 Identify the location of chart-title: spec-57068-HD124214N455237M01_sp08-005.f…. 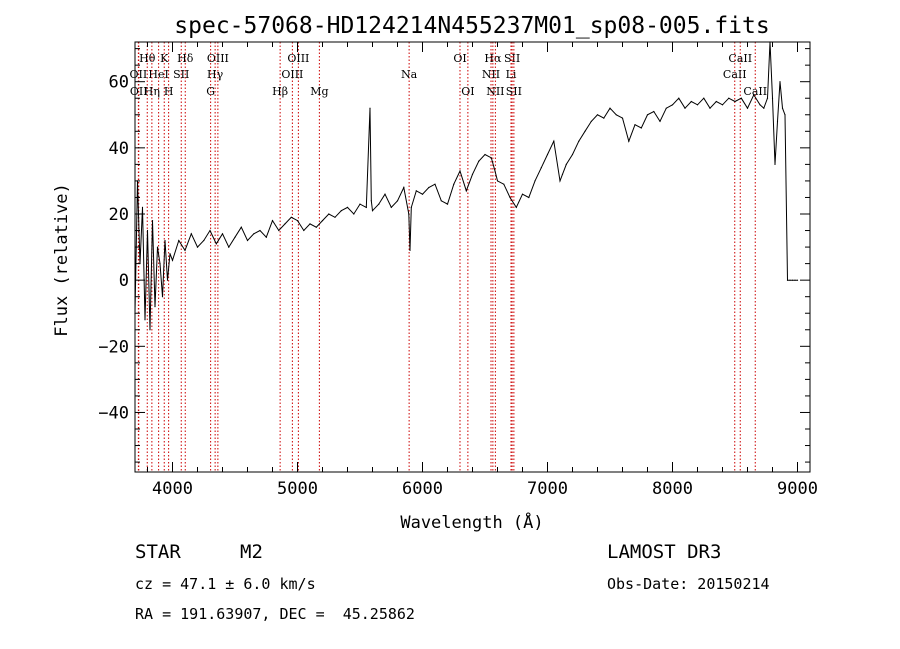
(471, 26).